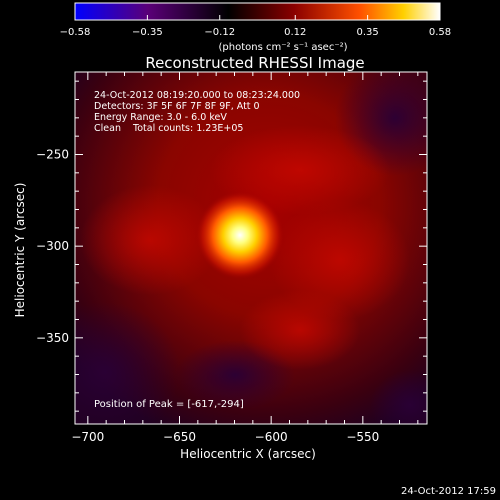 Image resolution: width=500 pixels, height=500 pixels. What do you see at coordinates (254, 63) in the screenshot?
I see `chart-title: Reconstructed RHESSI Image` at bounding box center [254, 63].